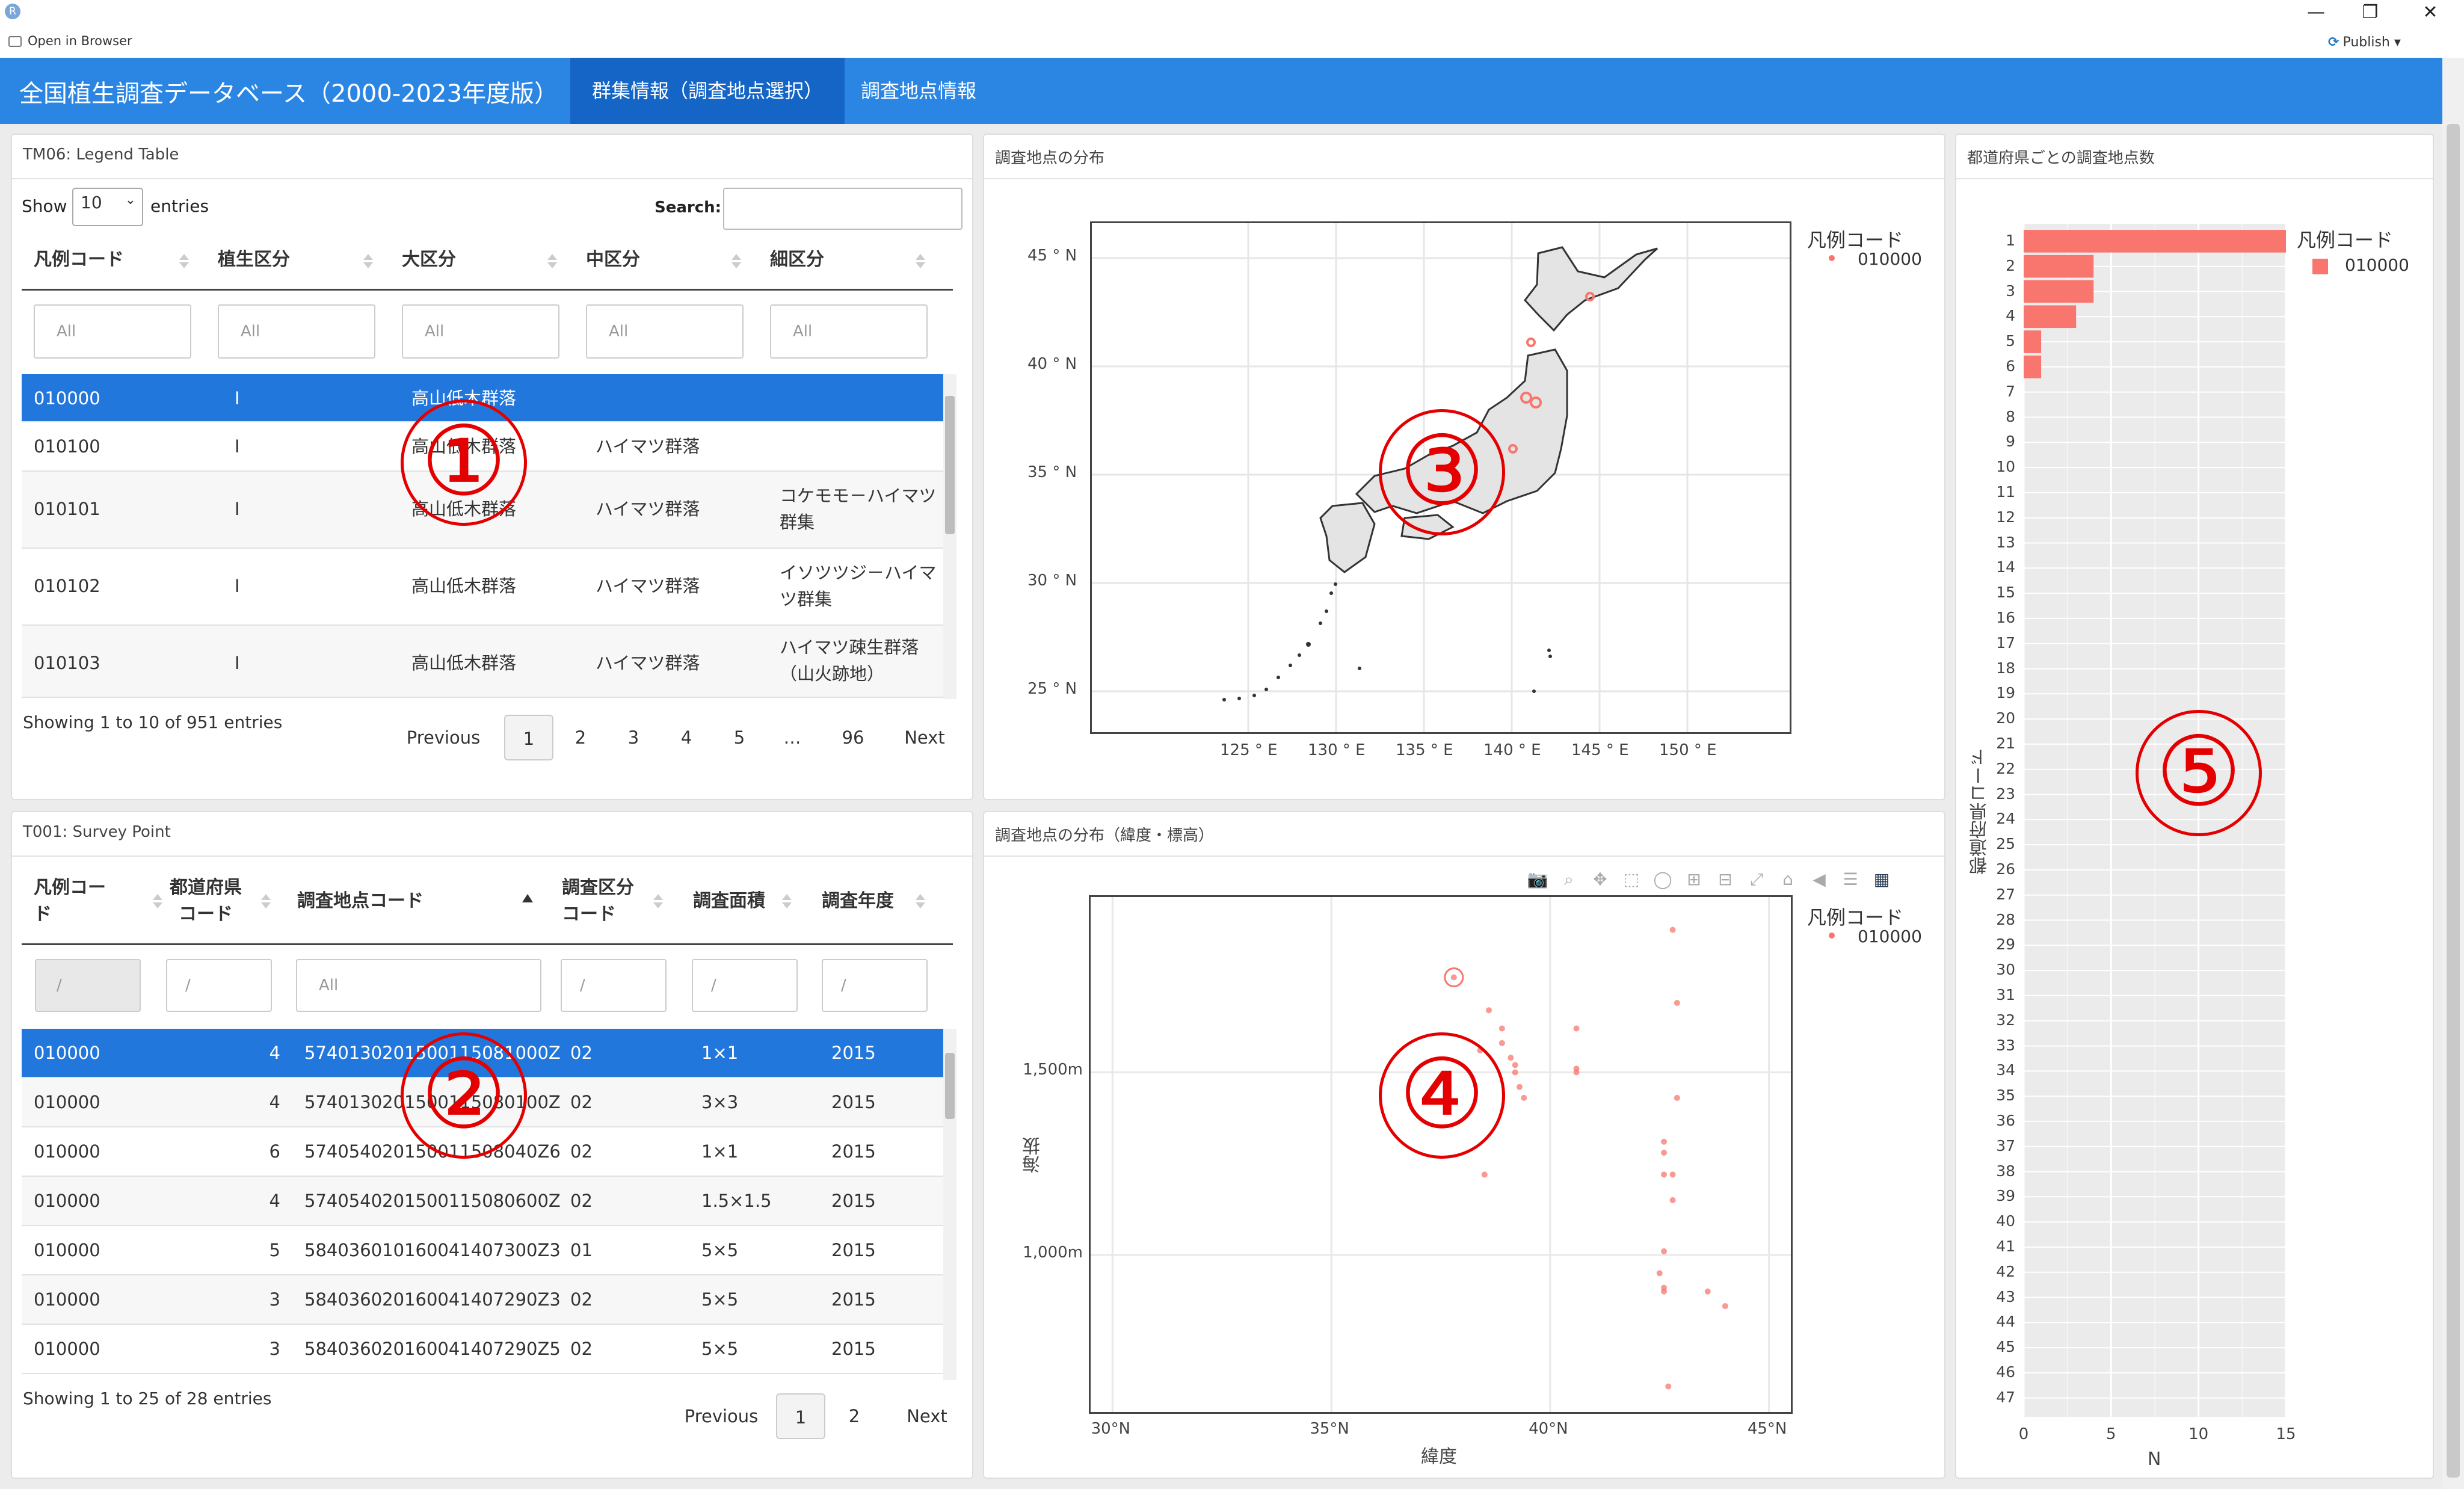  I want to click on scatter-legend-item: 010000, so click(1890, 936).